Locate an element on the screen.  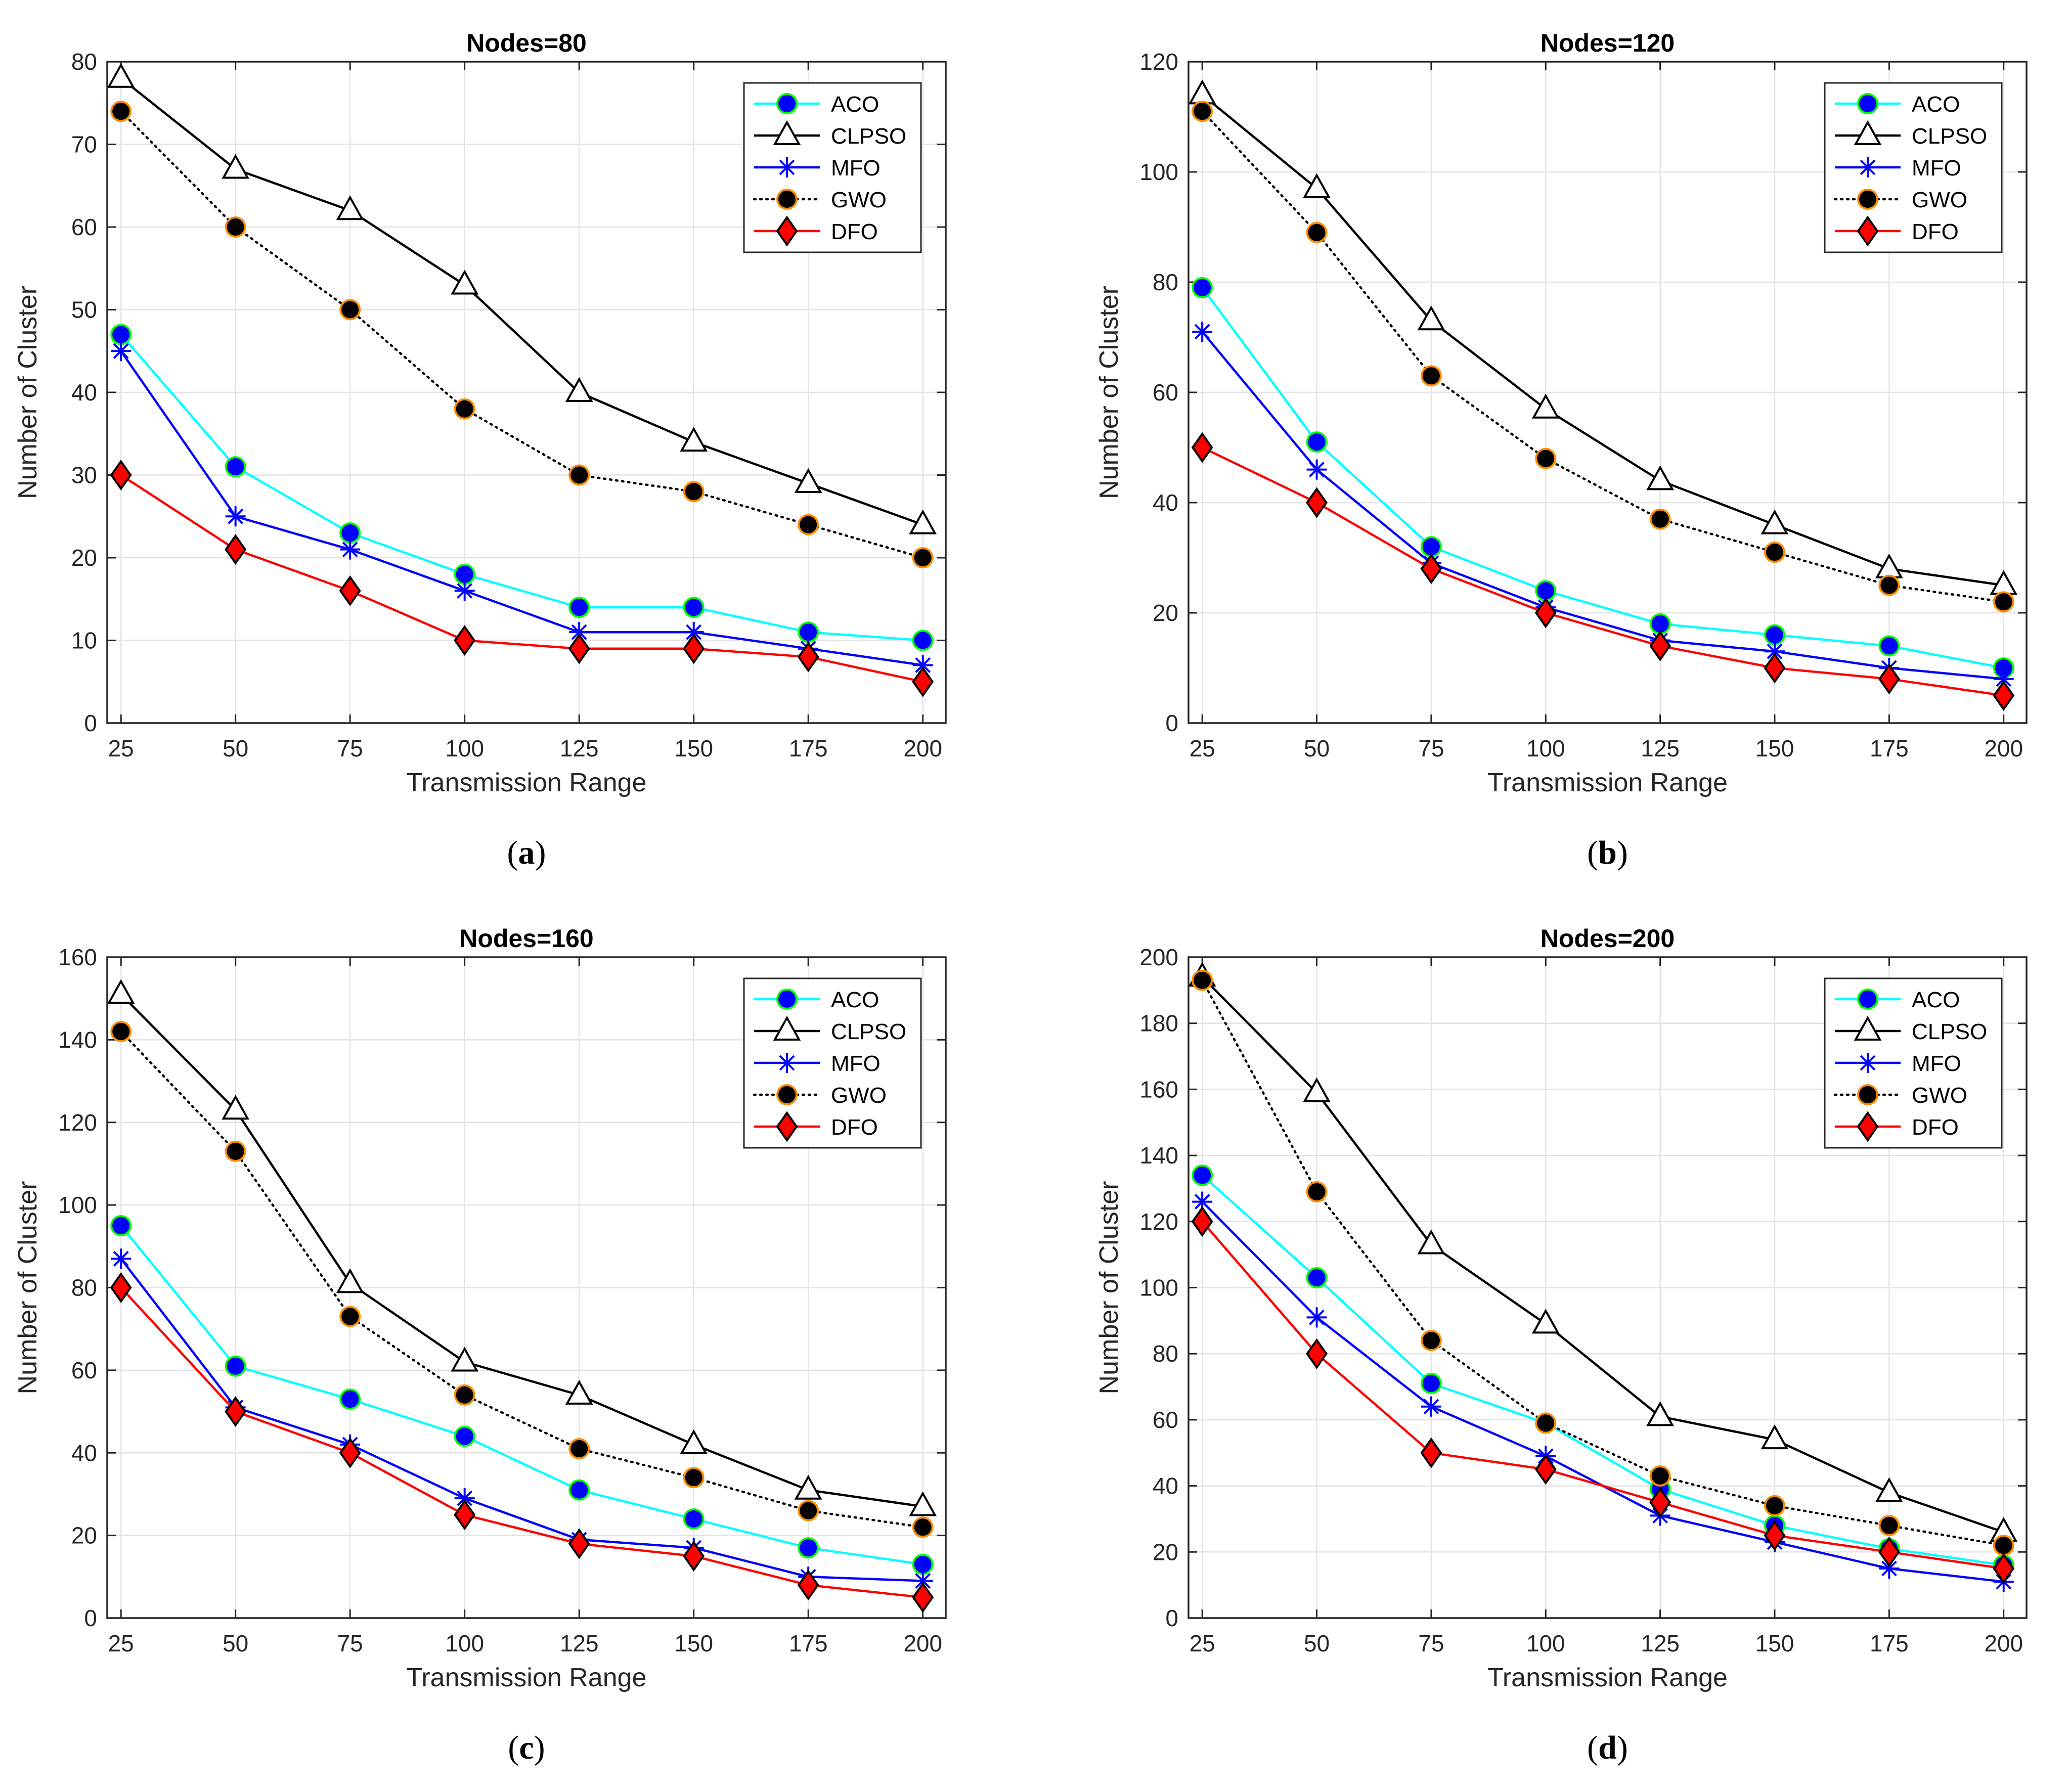
chart-c-ytick-label-60: 60 is located at coordinates (84, 1370).